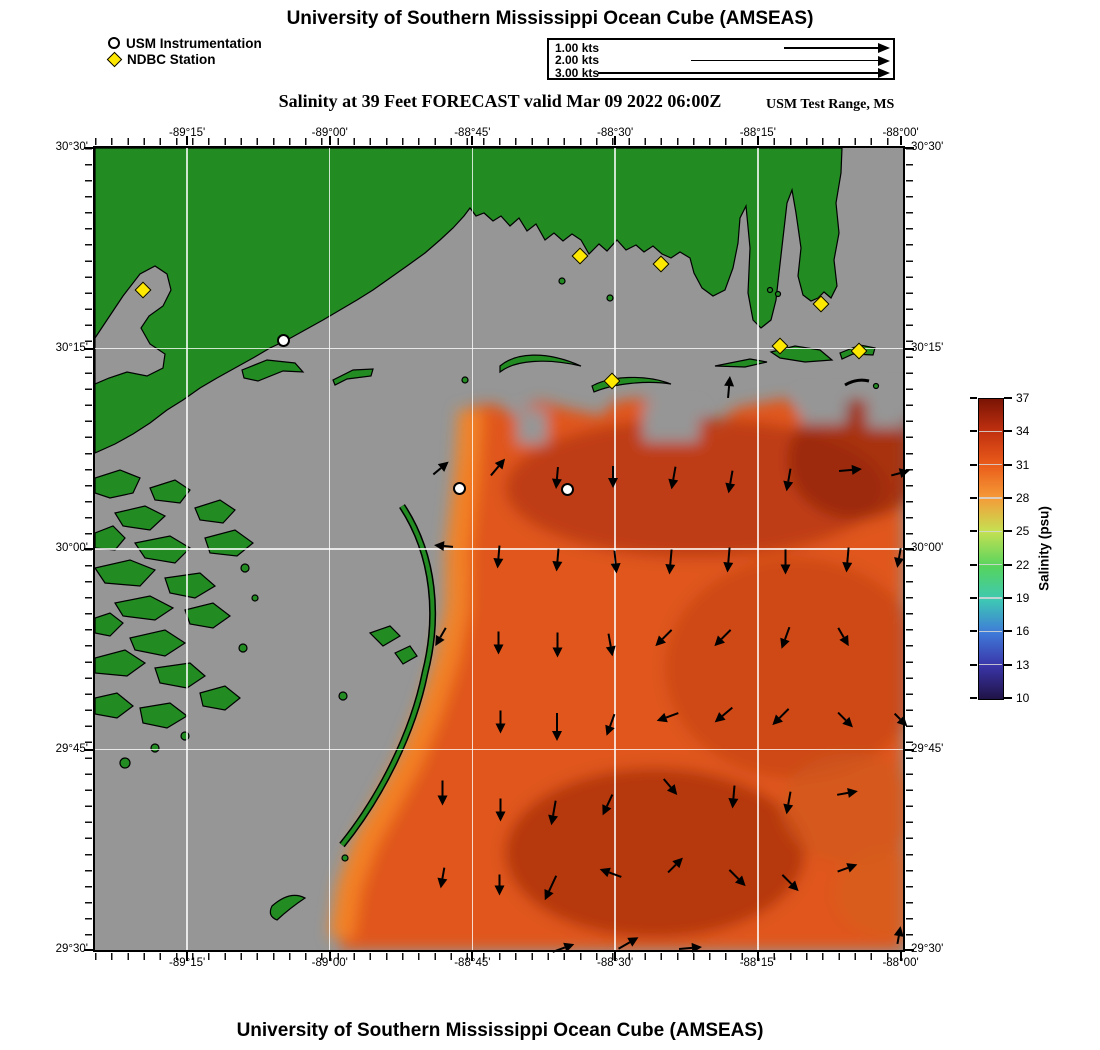 Image resolution: width=1100 pixels, height=1050 pixels. I want to click on colorbar-tick-label: 28, so click(1023, 498).